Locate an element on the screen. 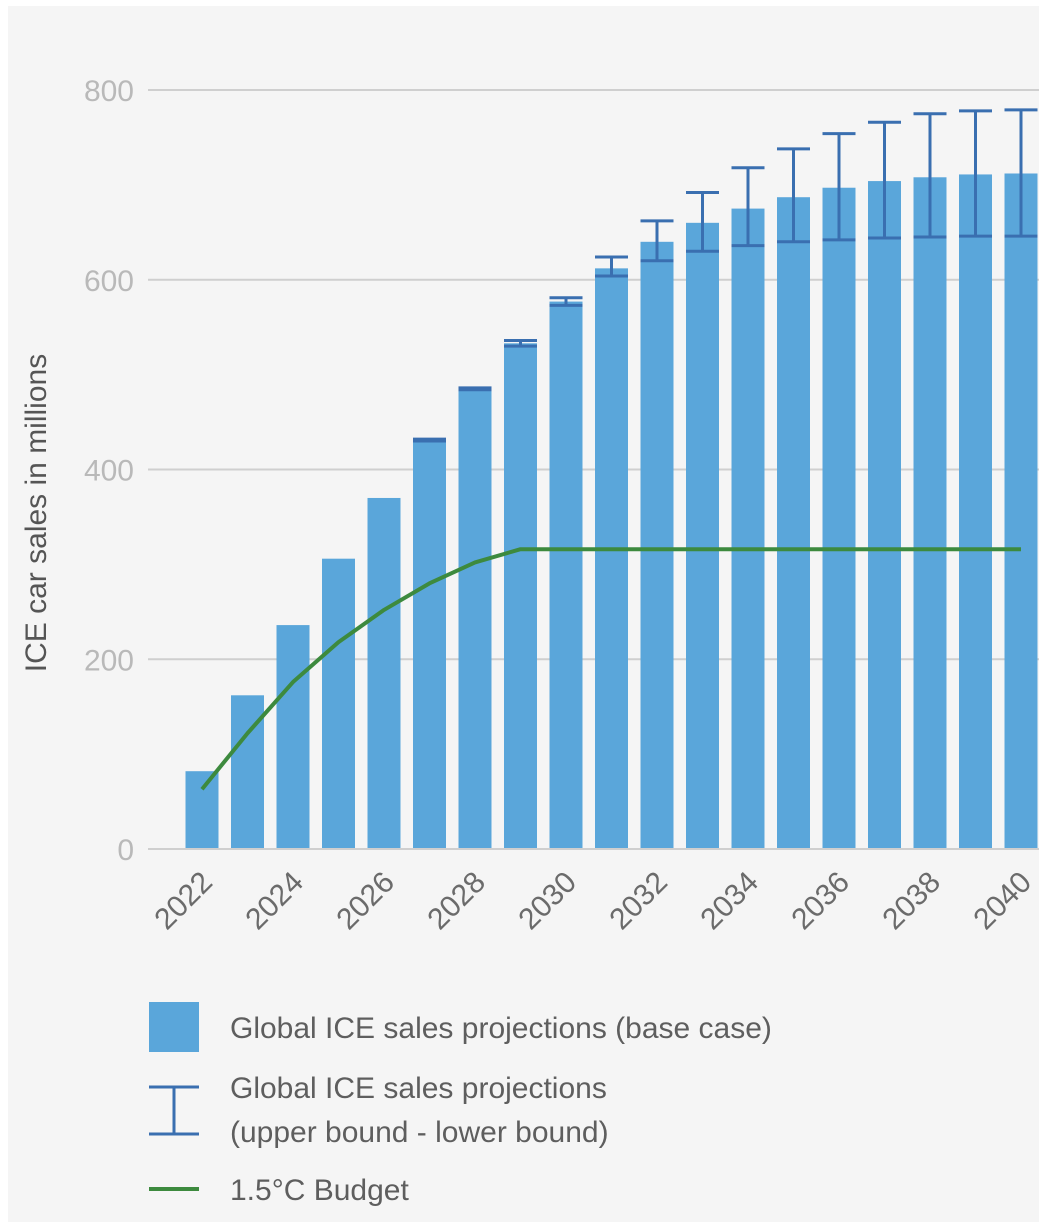 This screenshot has height=1228, width=1039. error-bar-2038 is located at coordinates (930, 175).